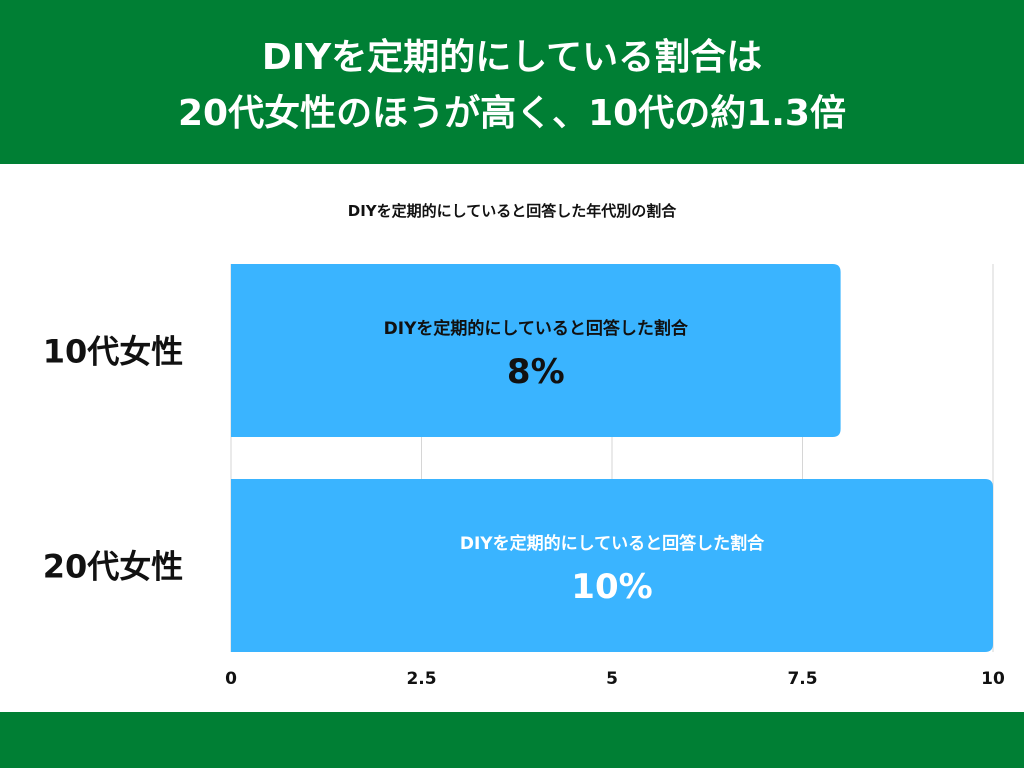  Describe the element at coordinates (536, 328) in the screenshot. I see `bar-series-label-1: DIYを定期的にしていると回答した割合` at that location.